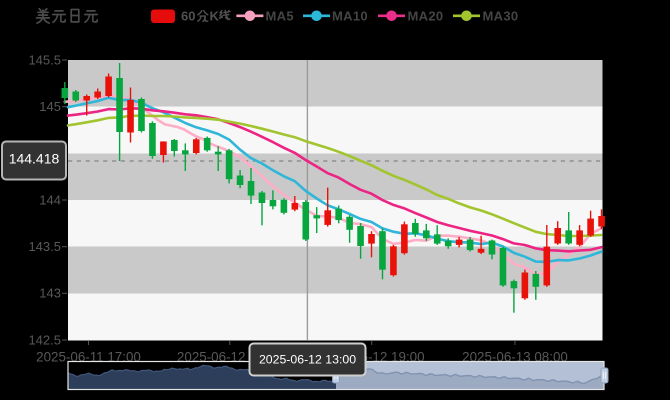  What do you see at coordinates (215, 16) in the screenshot?
I see `svg-text: K` at bounding box center [215, 16].